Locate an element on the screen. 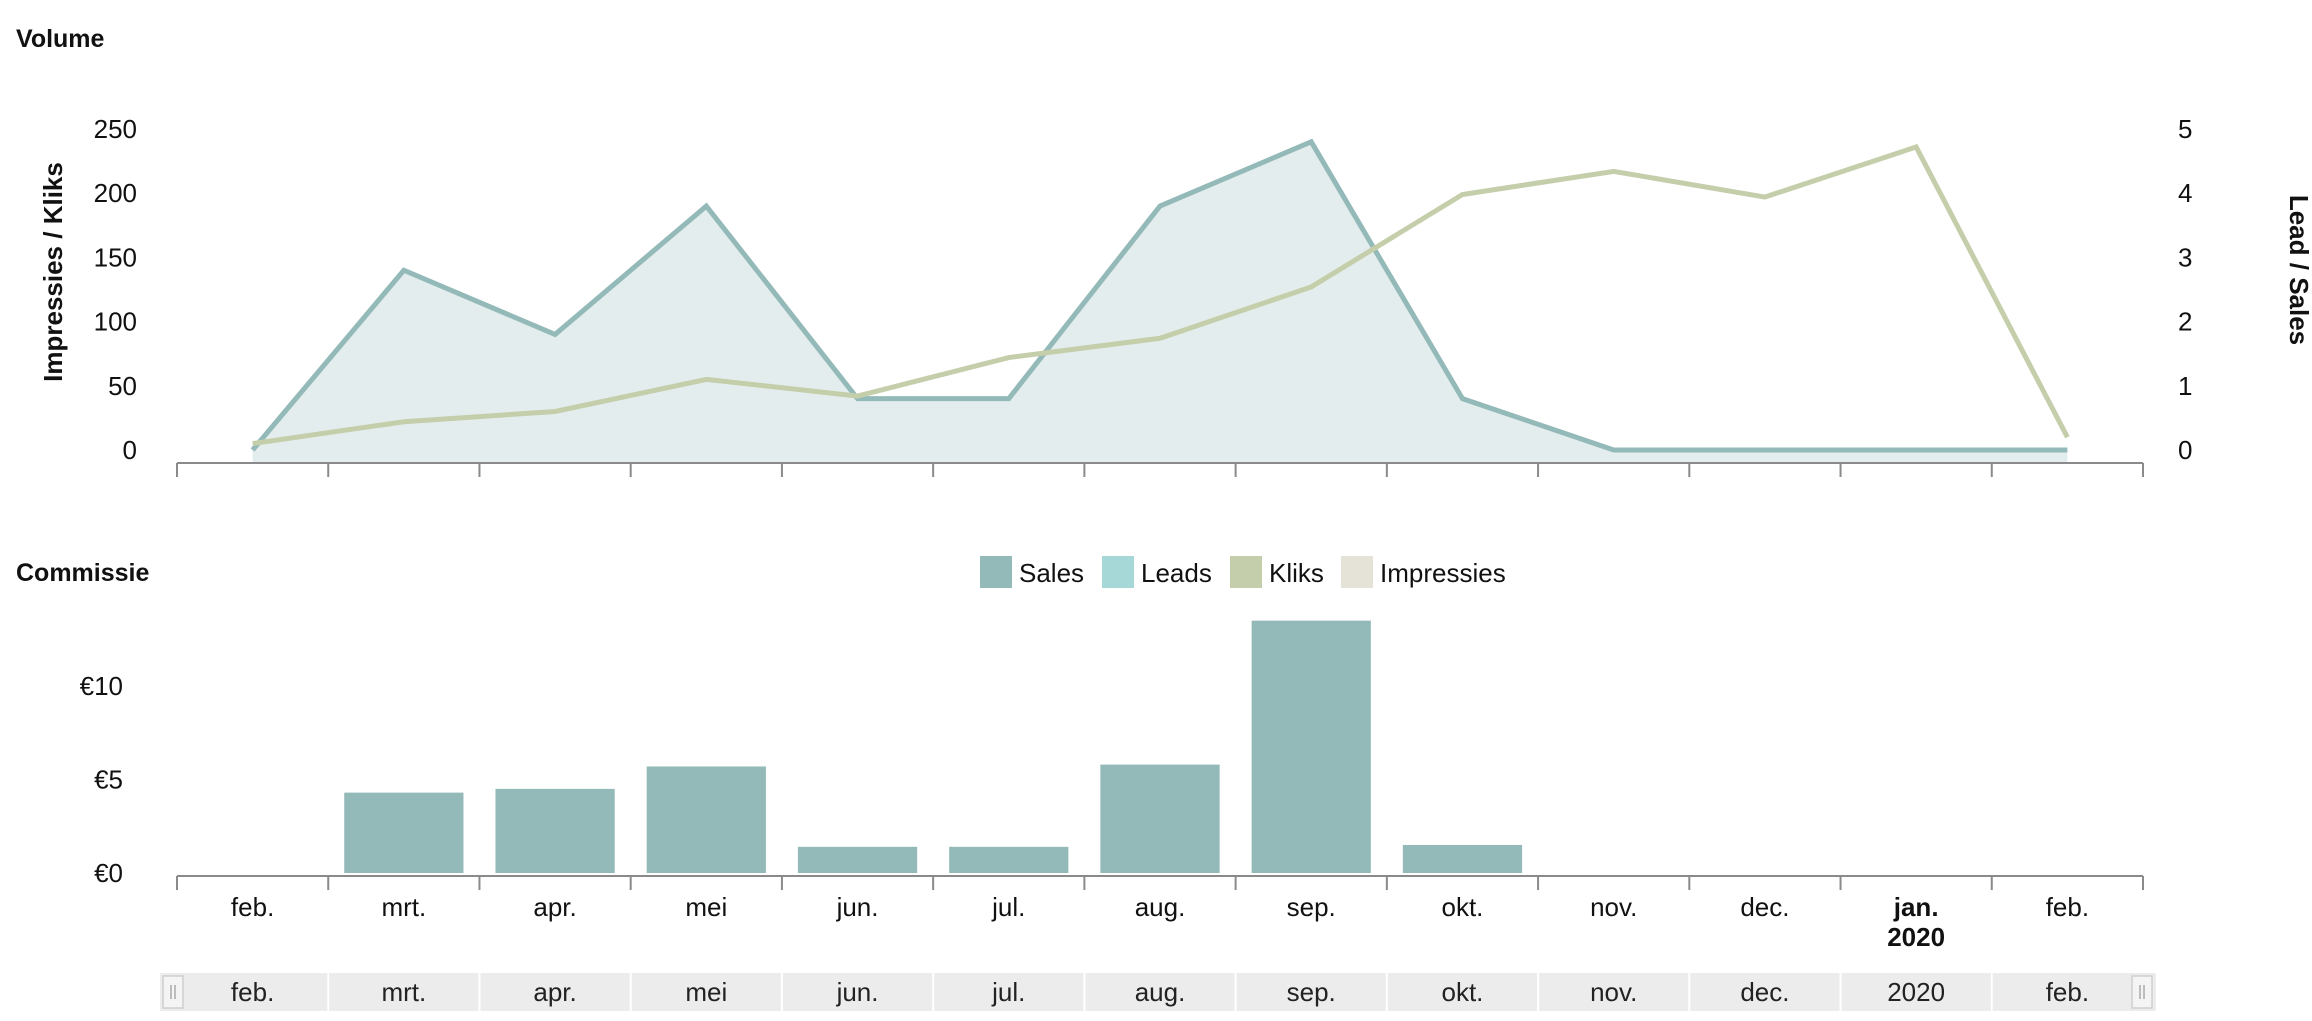  commission-bars is located at coordinates (933, 746).